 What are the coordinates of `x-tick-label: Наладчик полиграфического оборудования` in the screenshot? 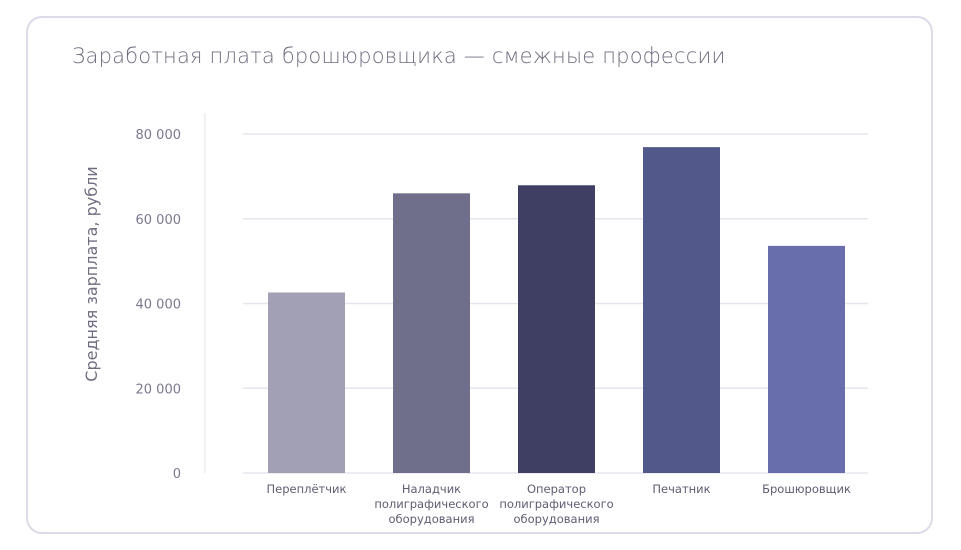 It's located at (431, 504).